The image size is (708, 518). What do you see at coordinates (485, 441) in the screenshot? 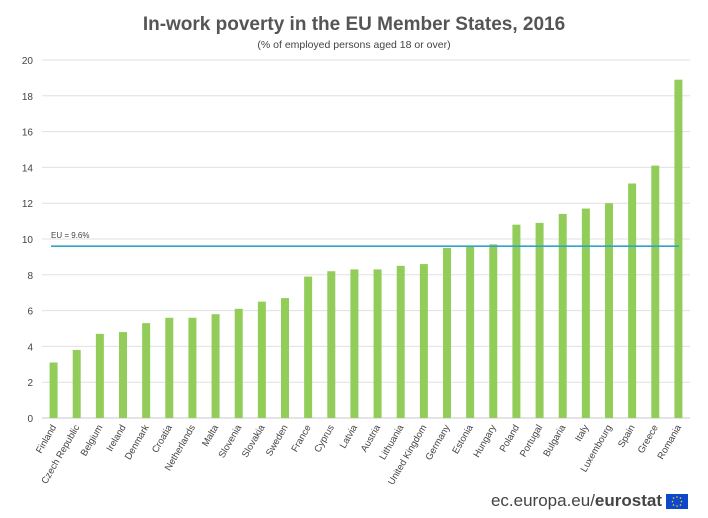
I see `x-tick-label: Hungary` at bounding box center [485, 441].